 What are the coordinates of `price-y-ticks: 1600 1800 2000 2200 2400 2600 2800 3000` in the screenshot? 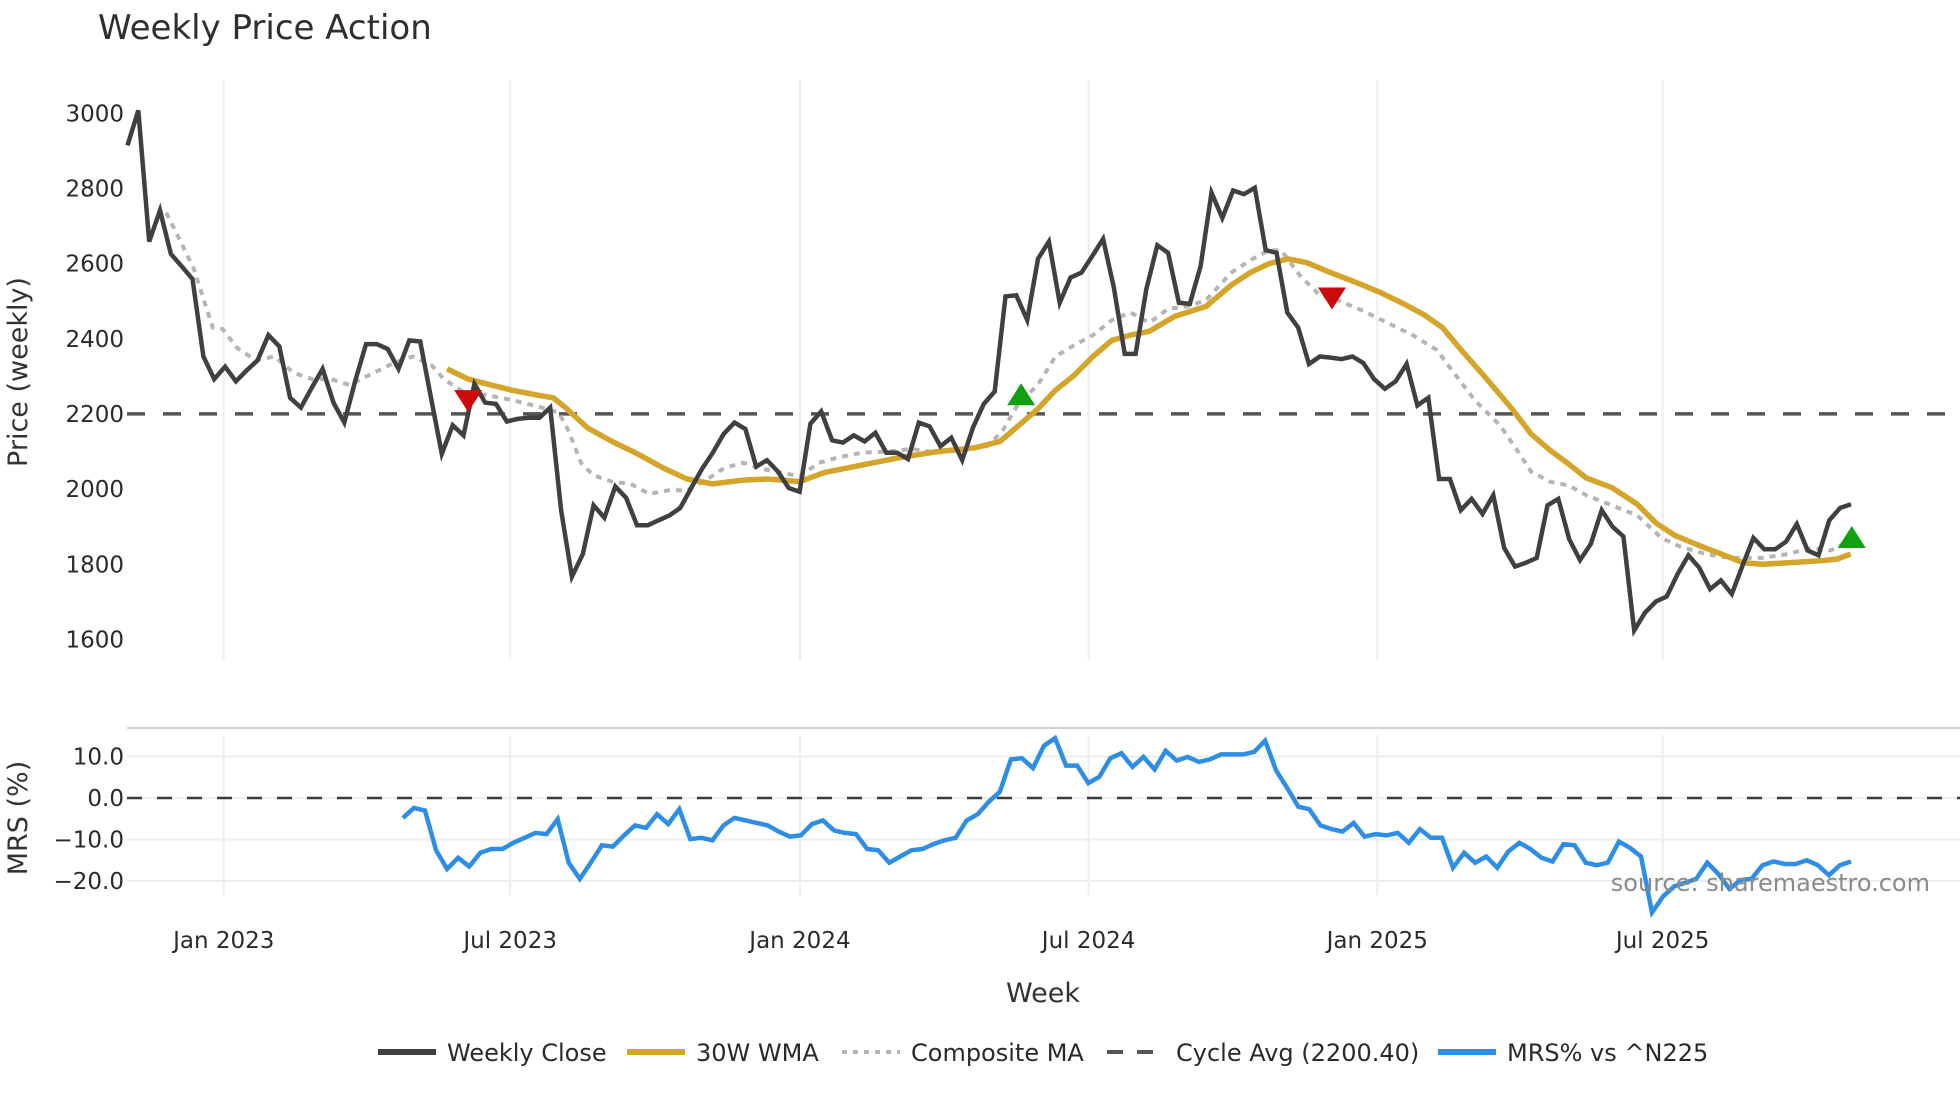 It's located at (94, 377).